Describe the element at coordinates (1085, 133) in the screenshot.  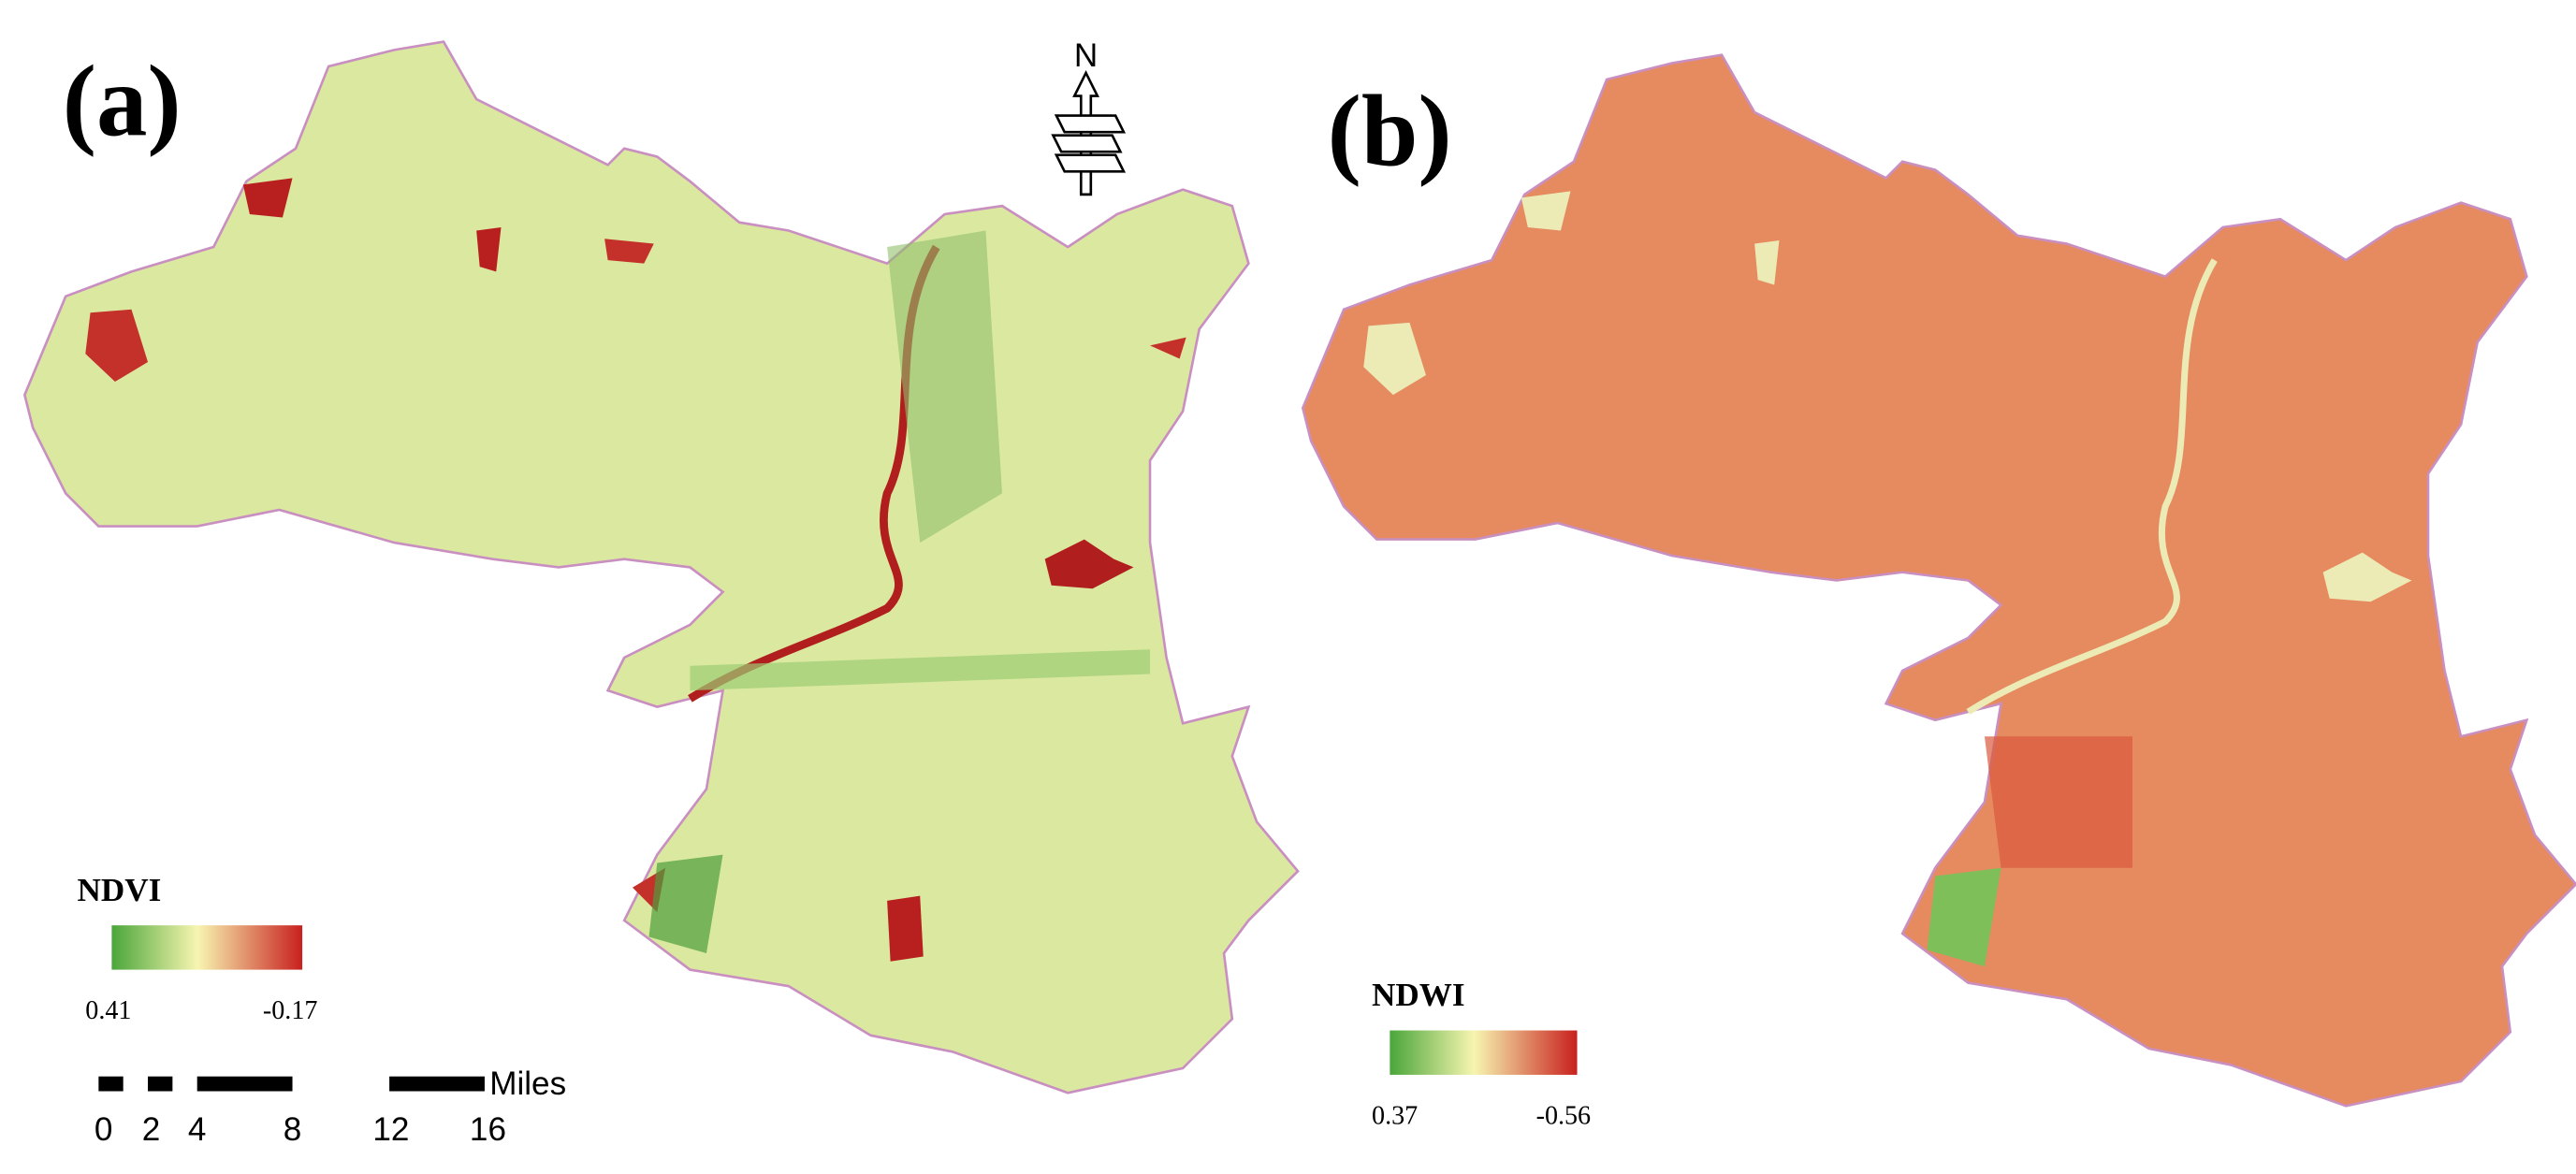
I see `arrow` at that location.